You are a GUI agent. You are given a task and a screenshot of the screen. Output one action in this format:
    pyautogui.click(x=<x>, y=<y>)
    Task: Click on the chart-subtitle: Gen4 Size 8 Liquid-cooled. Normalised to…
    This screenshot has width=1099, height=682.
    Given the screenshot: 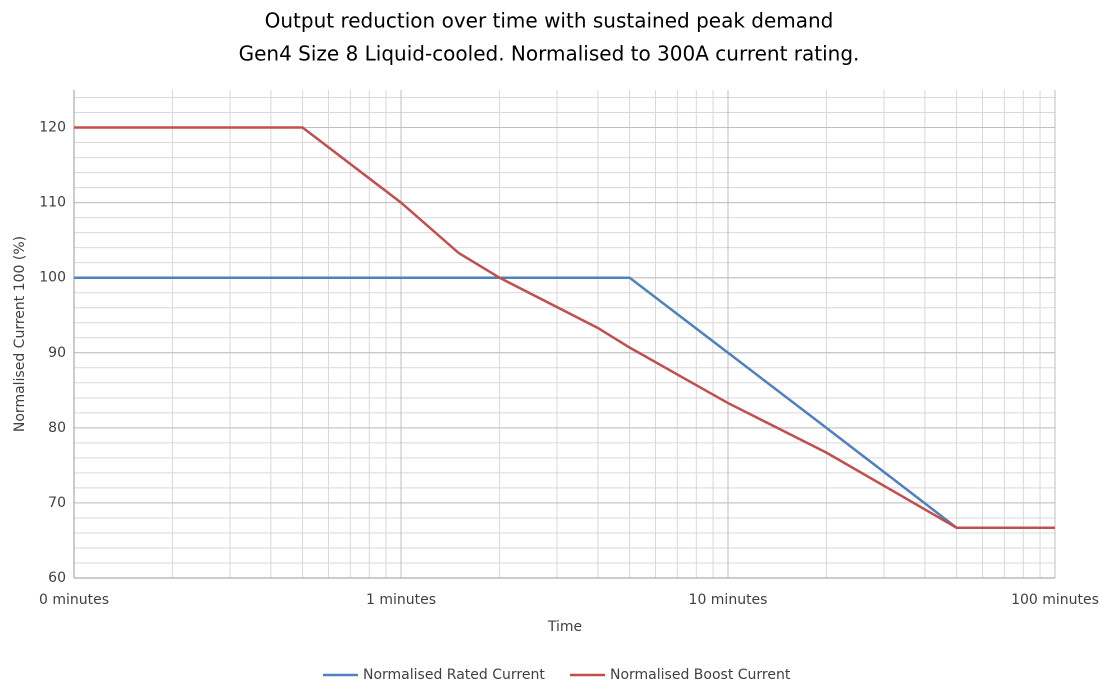 What is the action you would take?
    pyautogui.click(x=549, y=54)
    